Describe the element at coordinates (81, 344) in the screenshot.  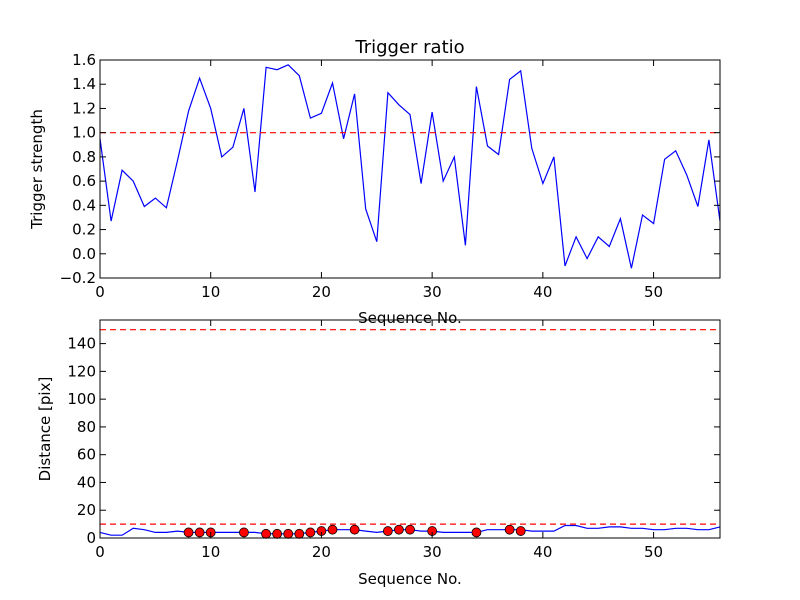
I see `bottom-y-tick-label: 140` at that location.